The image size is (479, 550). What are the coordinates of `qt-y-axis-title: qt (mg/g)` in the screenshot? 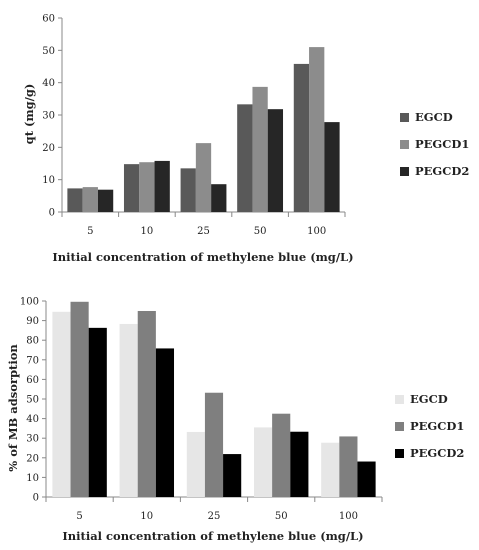 It's located at (29, 114).